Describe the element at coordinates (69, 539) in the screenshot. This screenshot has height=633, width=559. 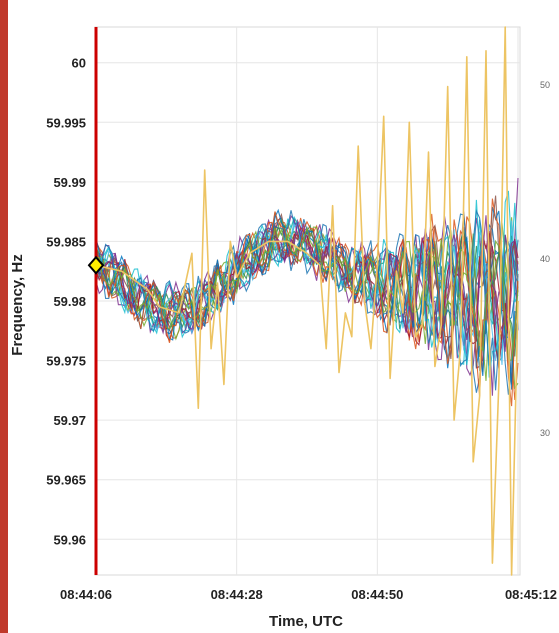
I see `y-tick-label: 59.96` at that location.